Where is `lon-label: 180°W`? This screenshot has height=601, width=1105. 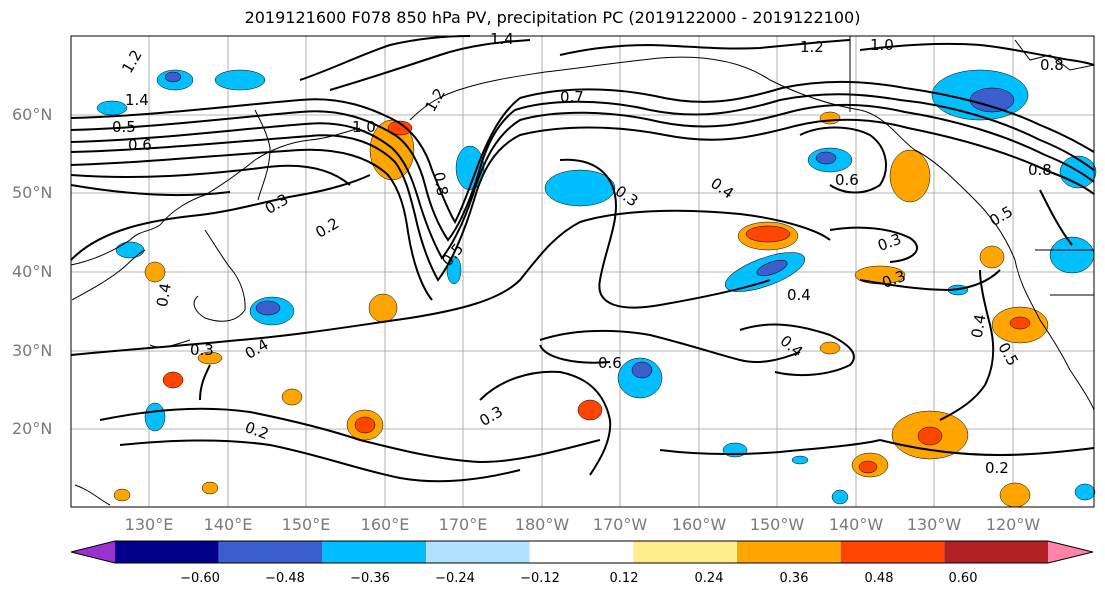
lon-label: 180°W is located at coordinates (542, 524).